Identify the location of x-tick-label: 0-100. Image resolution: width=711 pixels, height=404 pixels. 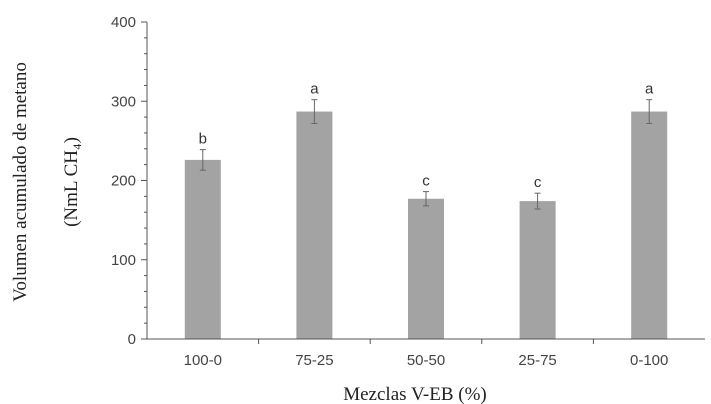
(649, 360).